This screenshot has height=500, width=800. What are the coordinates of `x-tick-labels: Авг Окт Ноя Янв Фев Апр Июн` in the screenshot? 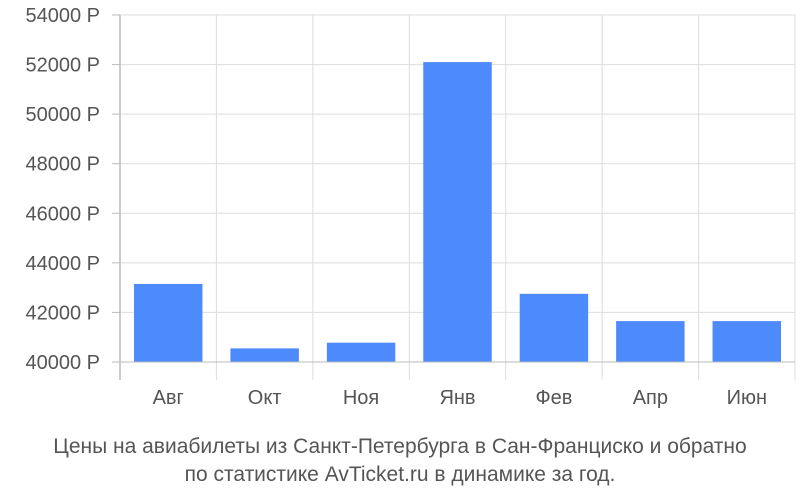 It's located at (460, 398).